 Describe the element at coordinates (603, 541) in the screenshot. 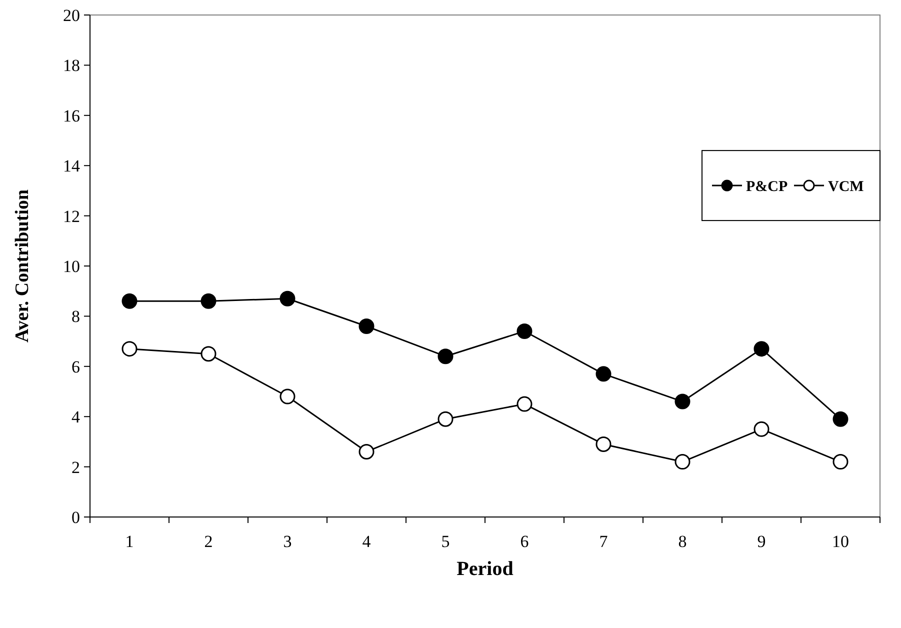

I see `x-tick-label: 7` at that location.